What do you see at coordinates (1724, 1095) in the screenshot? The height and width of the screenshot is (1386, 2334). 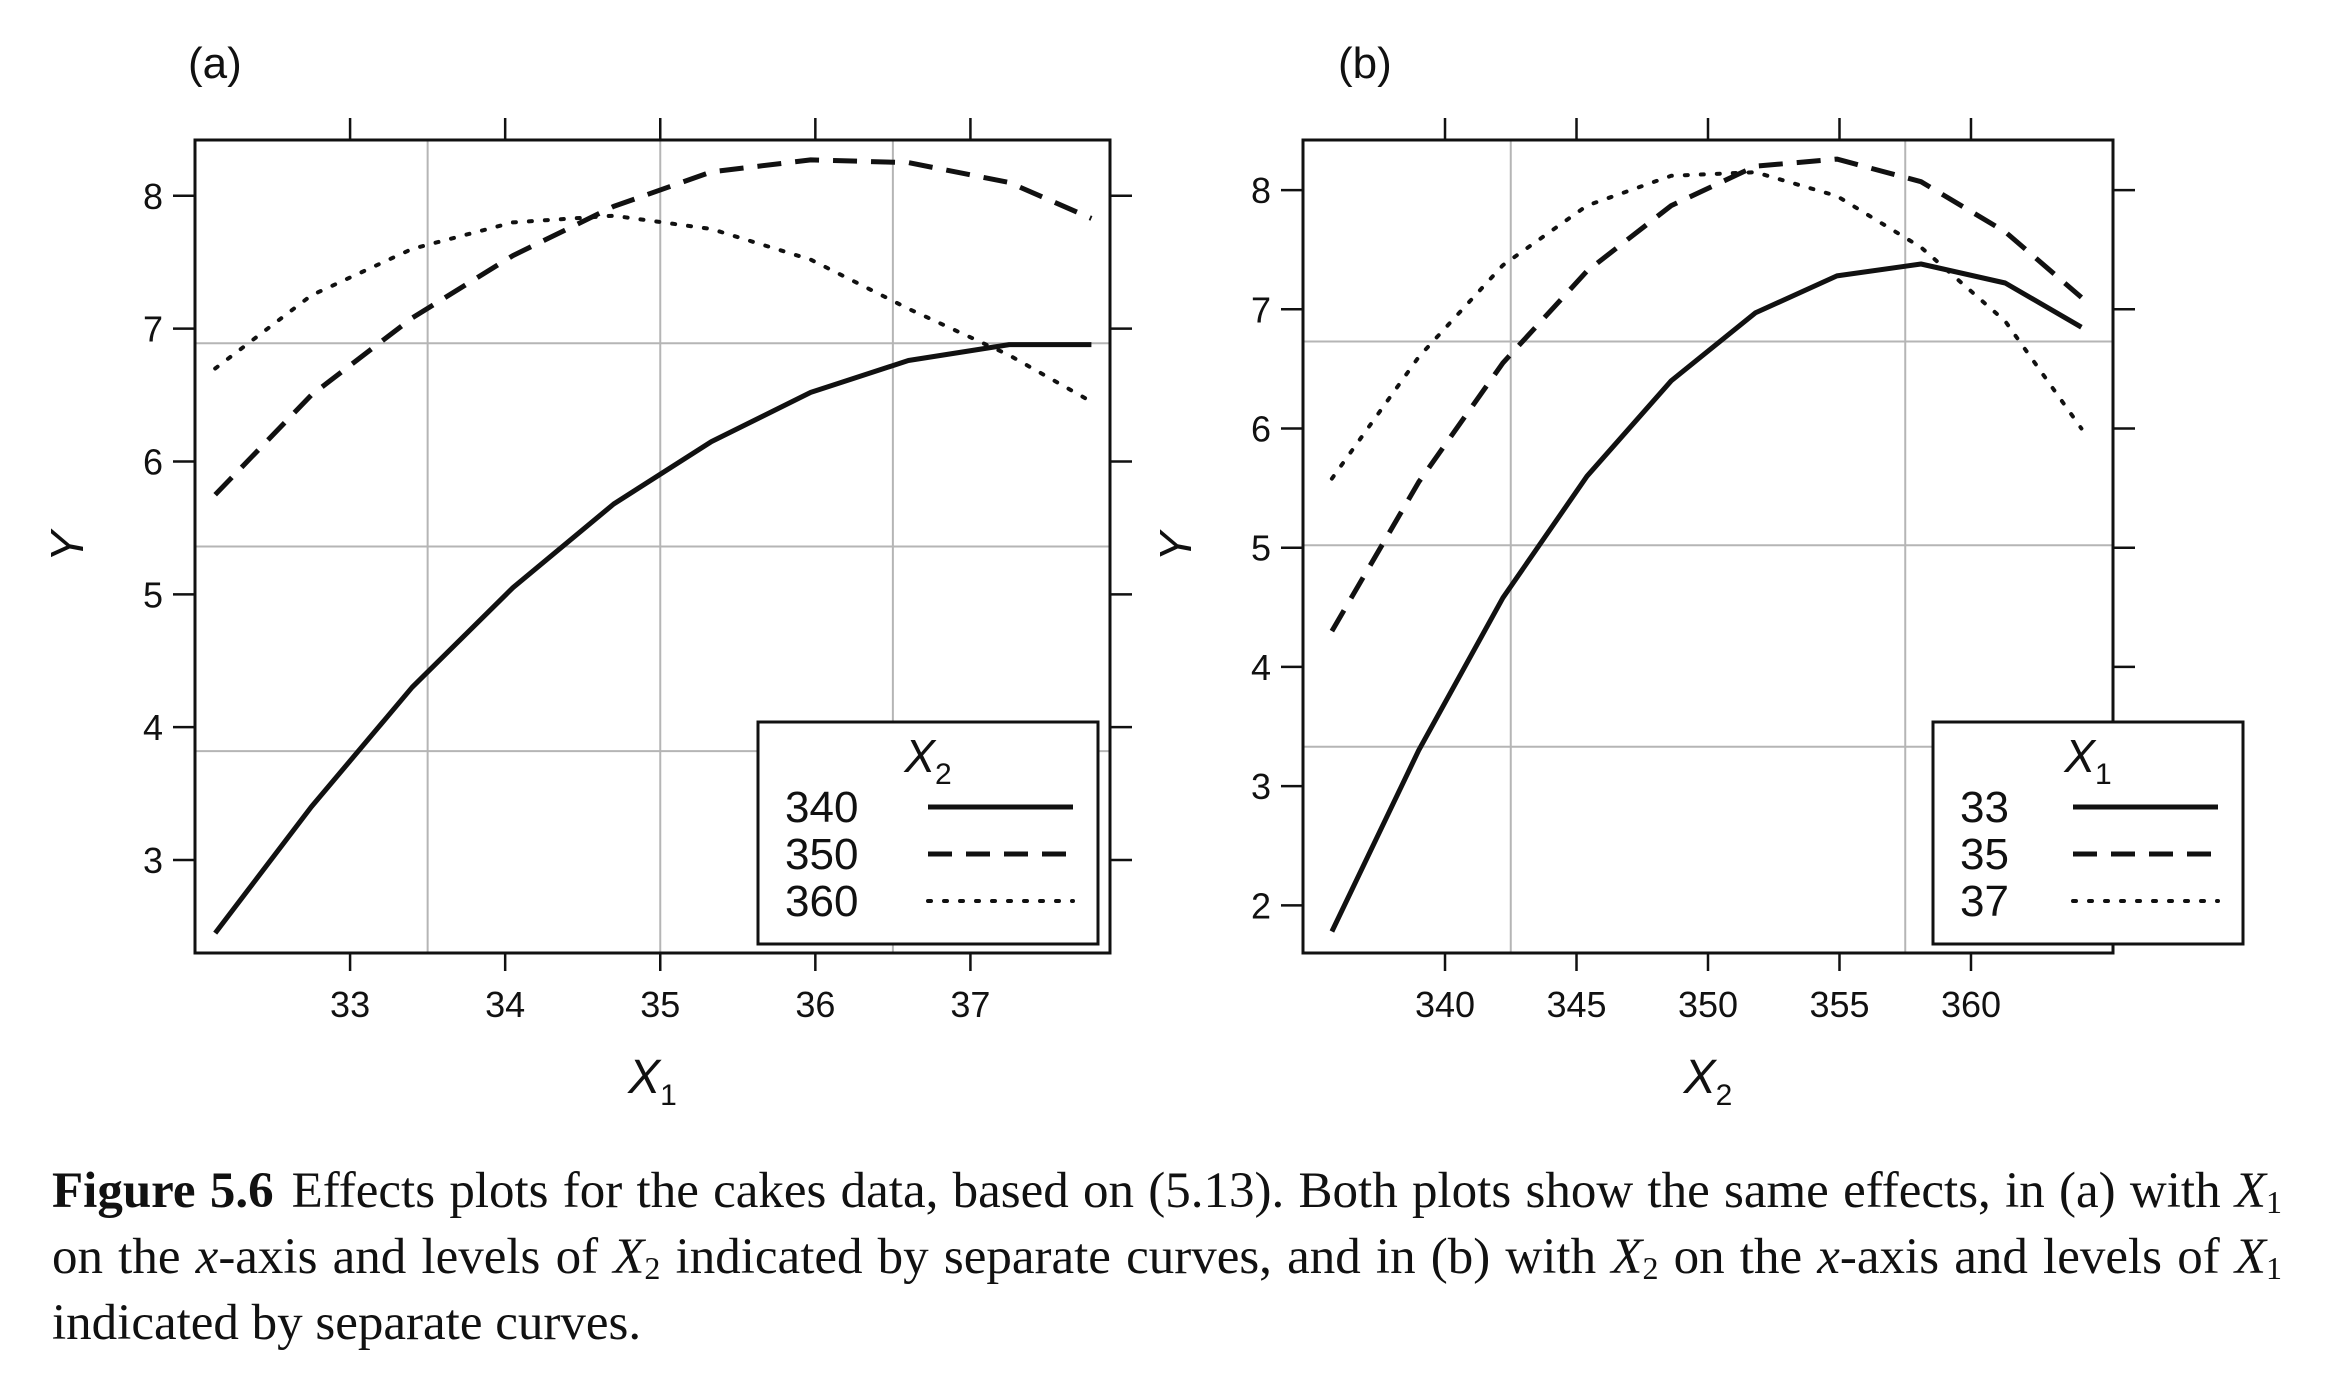 I see `x-axis-label-subscript: 2` at bounding box center [1724, 1095].